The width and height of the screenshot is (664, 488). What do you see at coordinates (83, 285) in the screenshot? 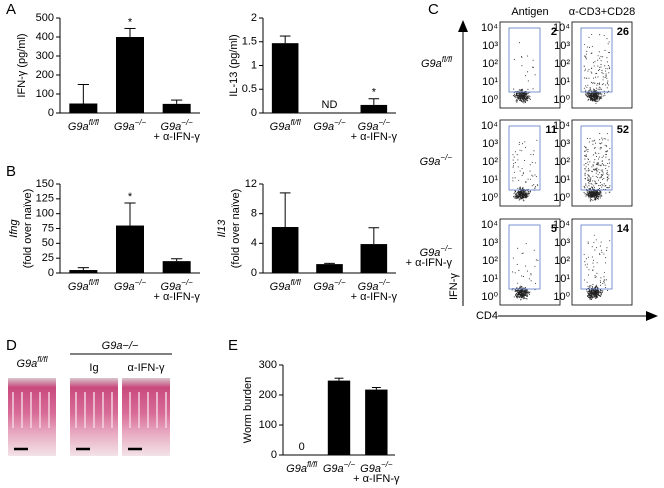
I see `category-label: G9afl/fl` at bounding box center [83, 285].